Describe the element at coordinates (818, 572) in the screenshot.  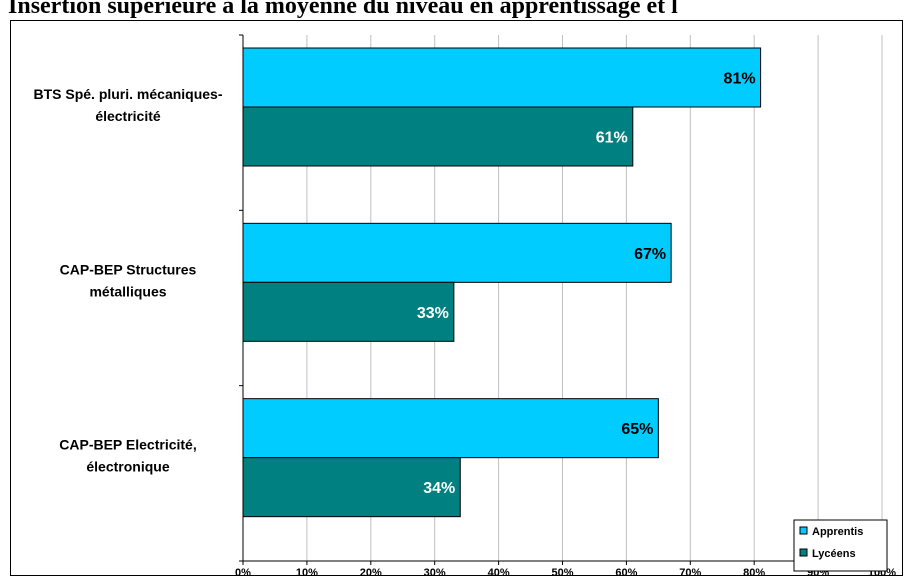
I see `x-tick-label: 90%` at that location.